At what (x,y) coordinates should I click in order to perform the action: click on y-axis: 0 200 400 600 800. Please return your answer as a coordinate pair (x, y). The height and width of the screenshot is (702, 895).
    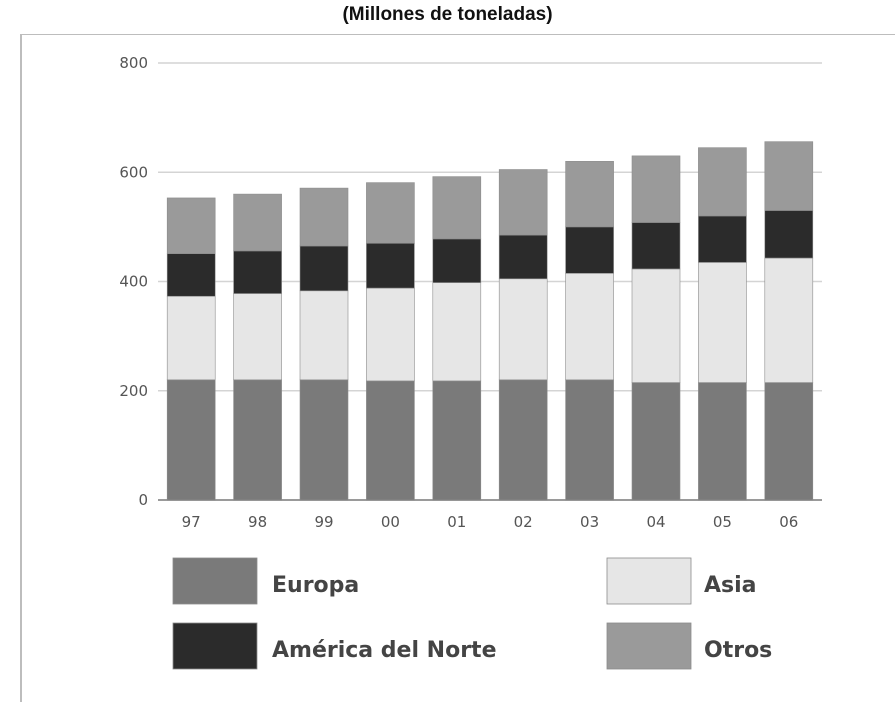
    Looking at the image, I should click on (133, 281).